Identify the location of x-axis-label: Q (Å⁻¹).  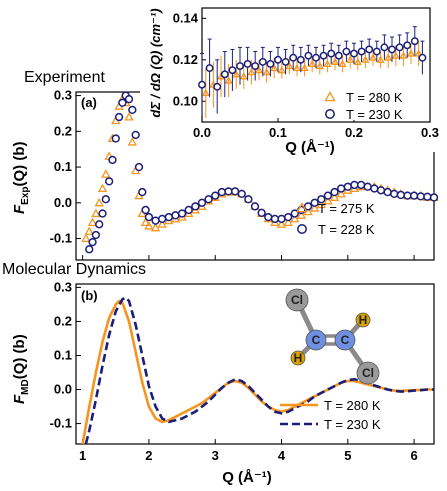
(247, 477).